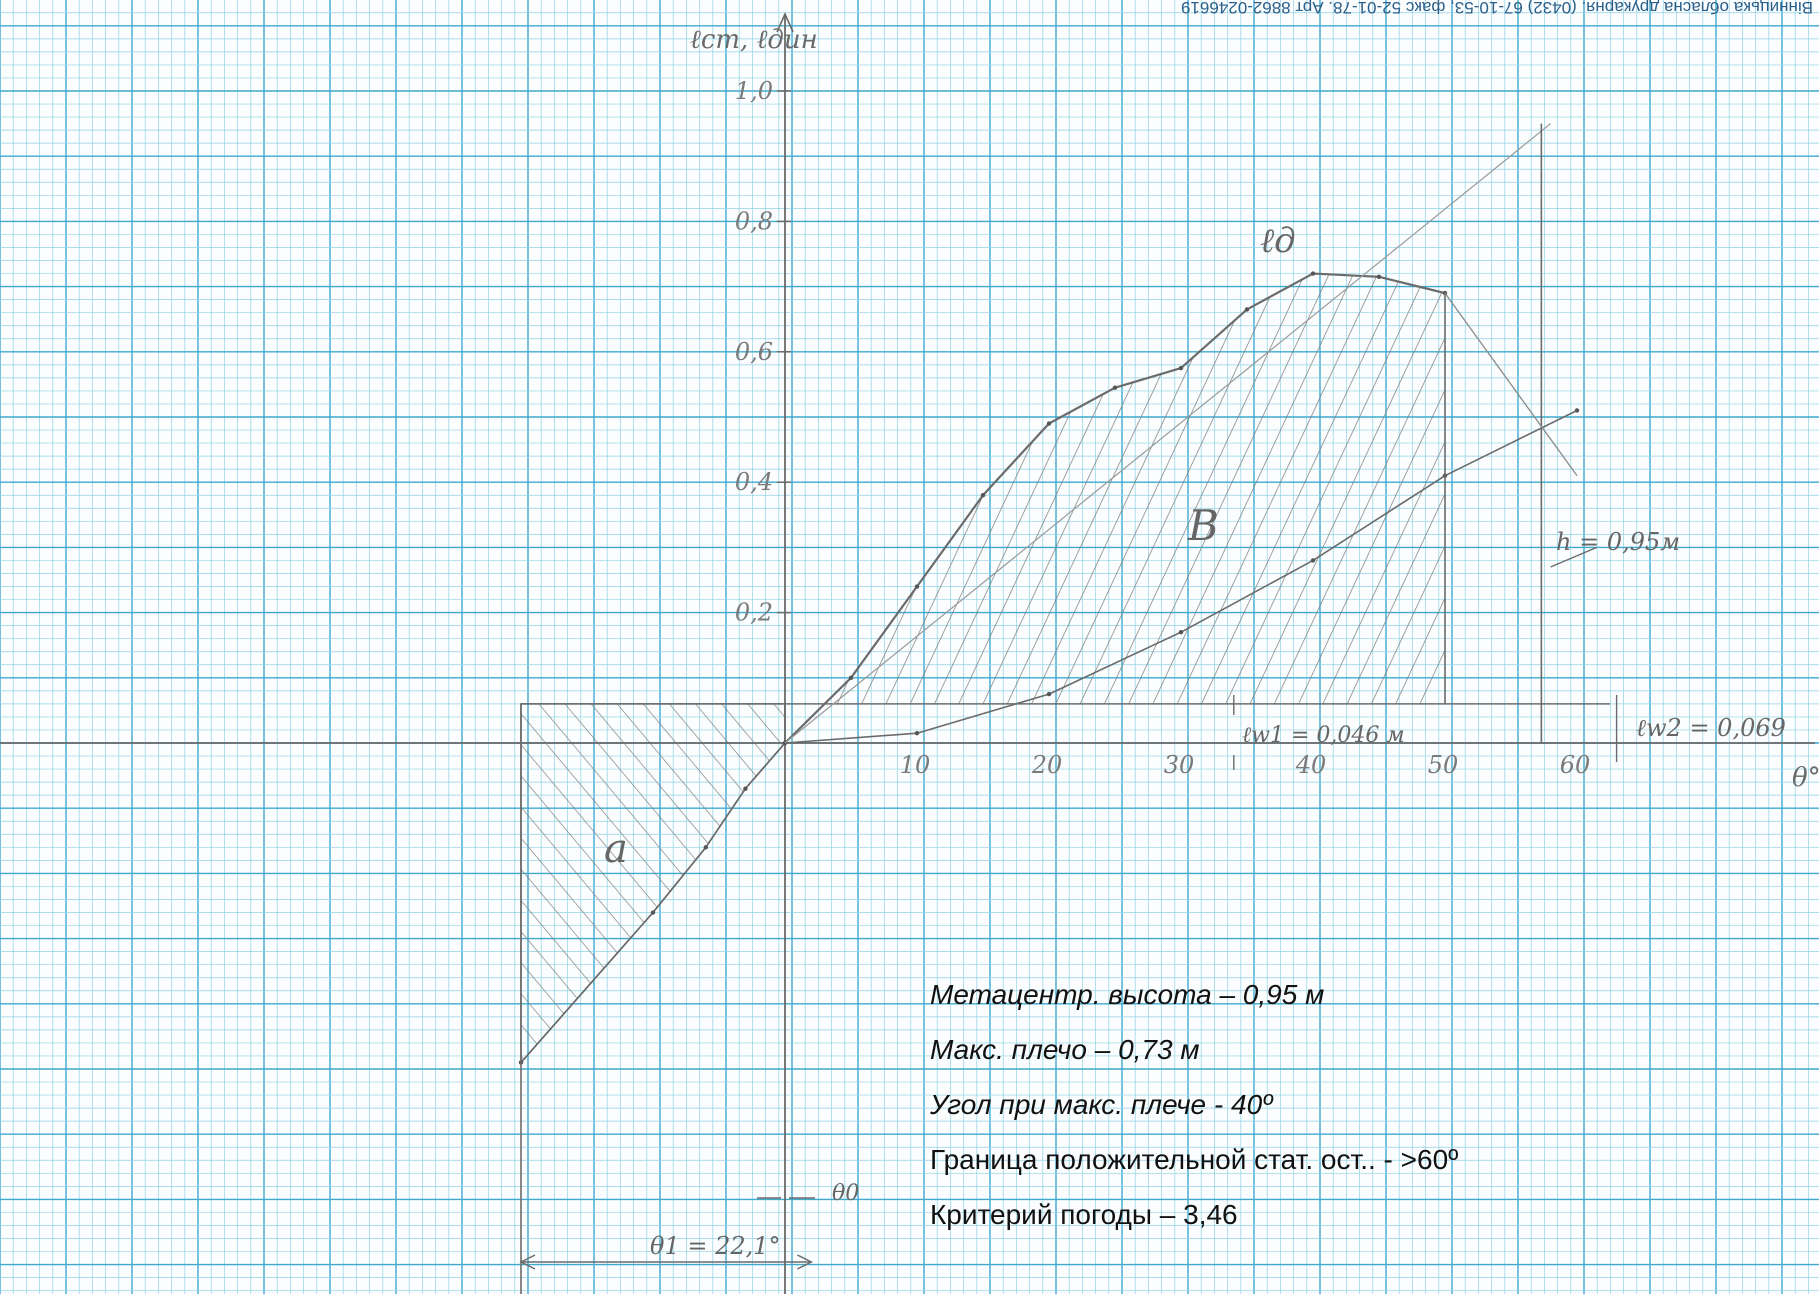 Image resolution: width=1819 pixels, height=1294 pixels. Describe the element at coordinates (1323, 735) in the screenshot. I see `lw1-annotation: ℓw1 = 0,046 м` at that location.